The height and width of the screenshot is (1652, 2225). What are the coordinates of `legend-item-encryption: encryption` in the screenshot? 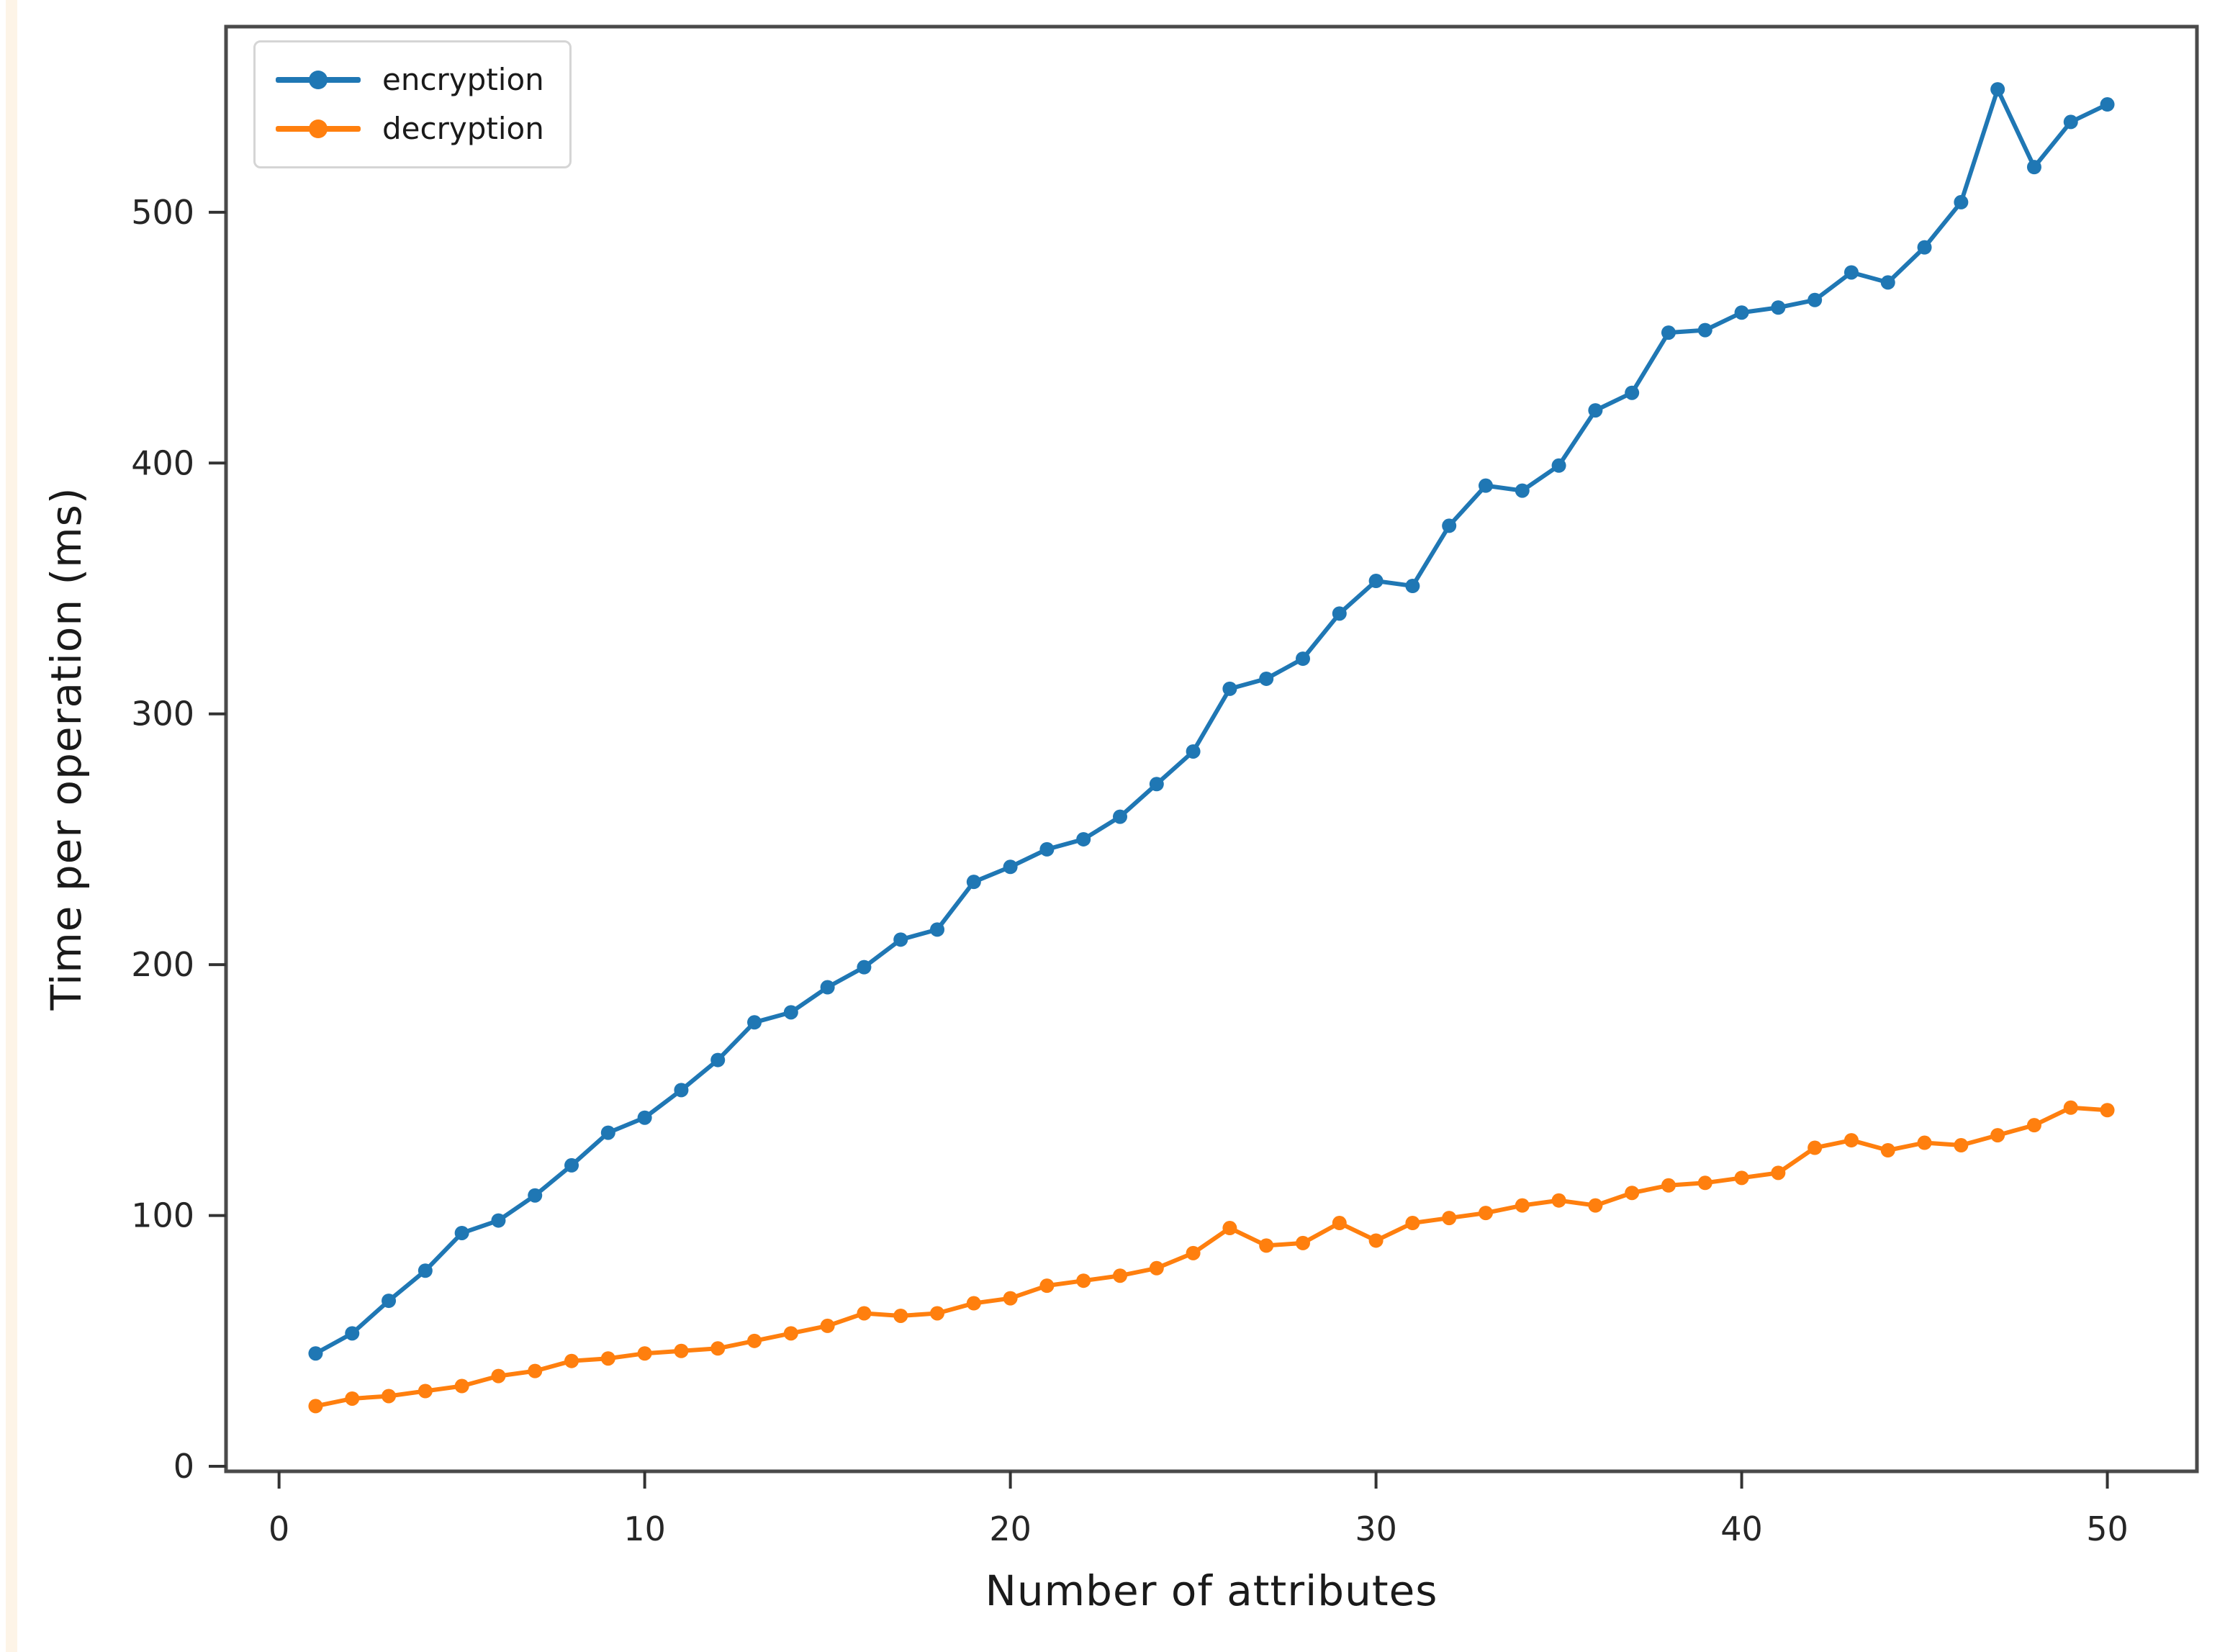 It's located at (412, 80).